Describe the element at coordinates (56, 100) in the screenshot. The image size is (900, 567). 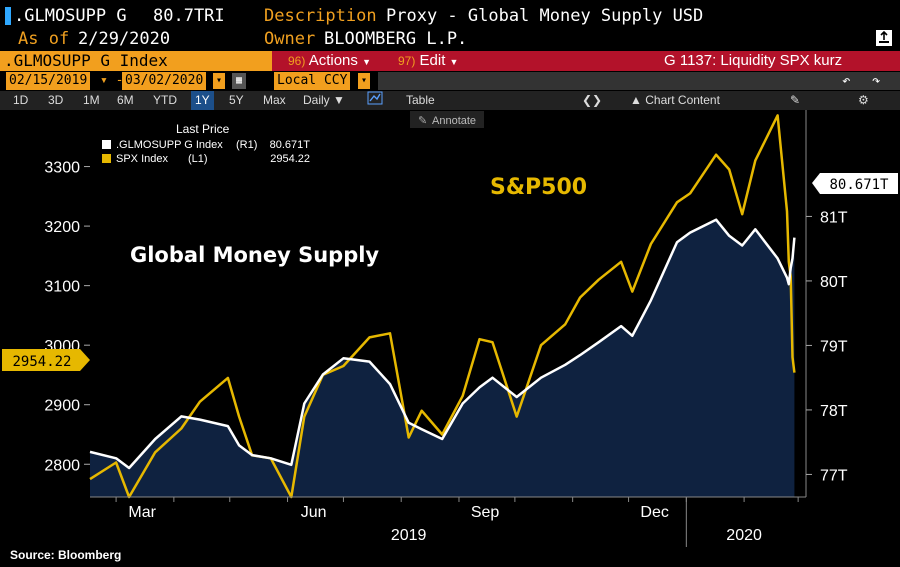
I see `period-3d: 3D` at that location.